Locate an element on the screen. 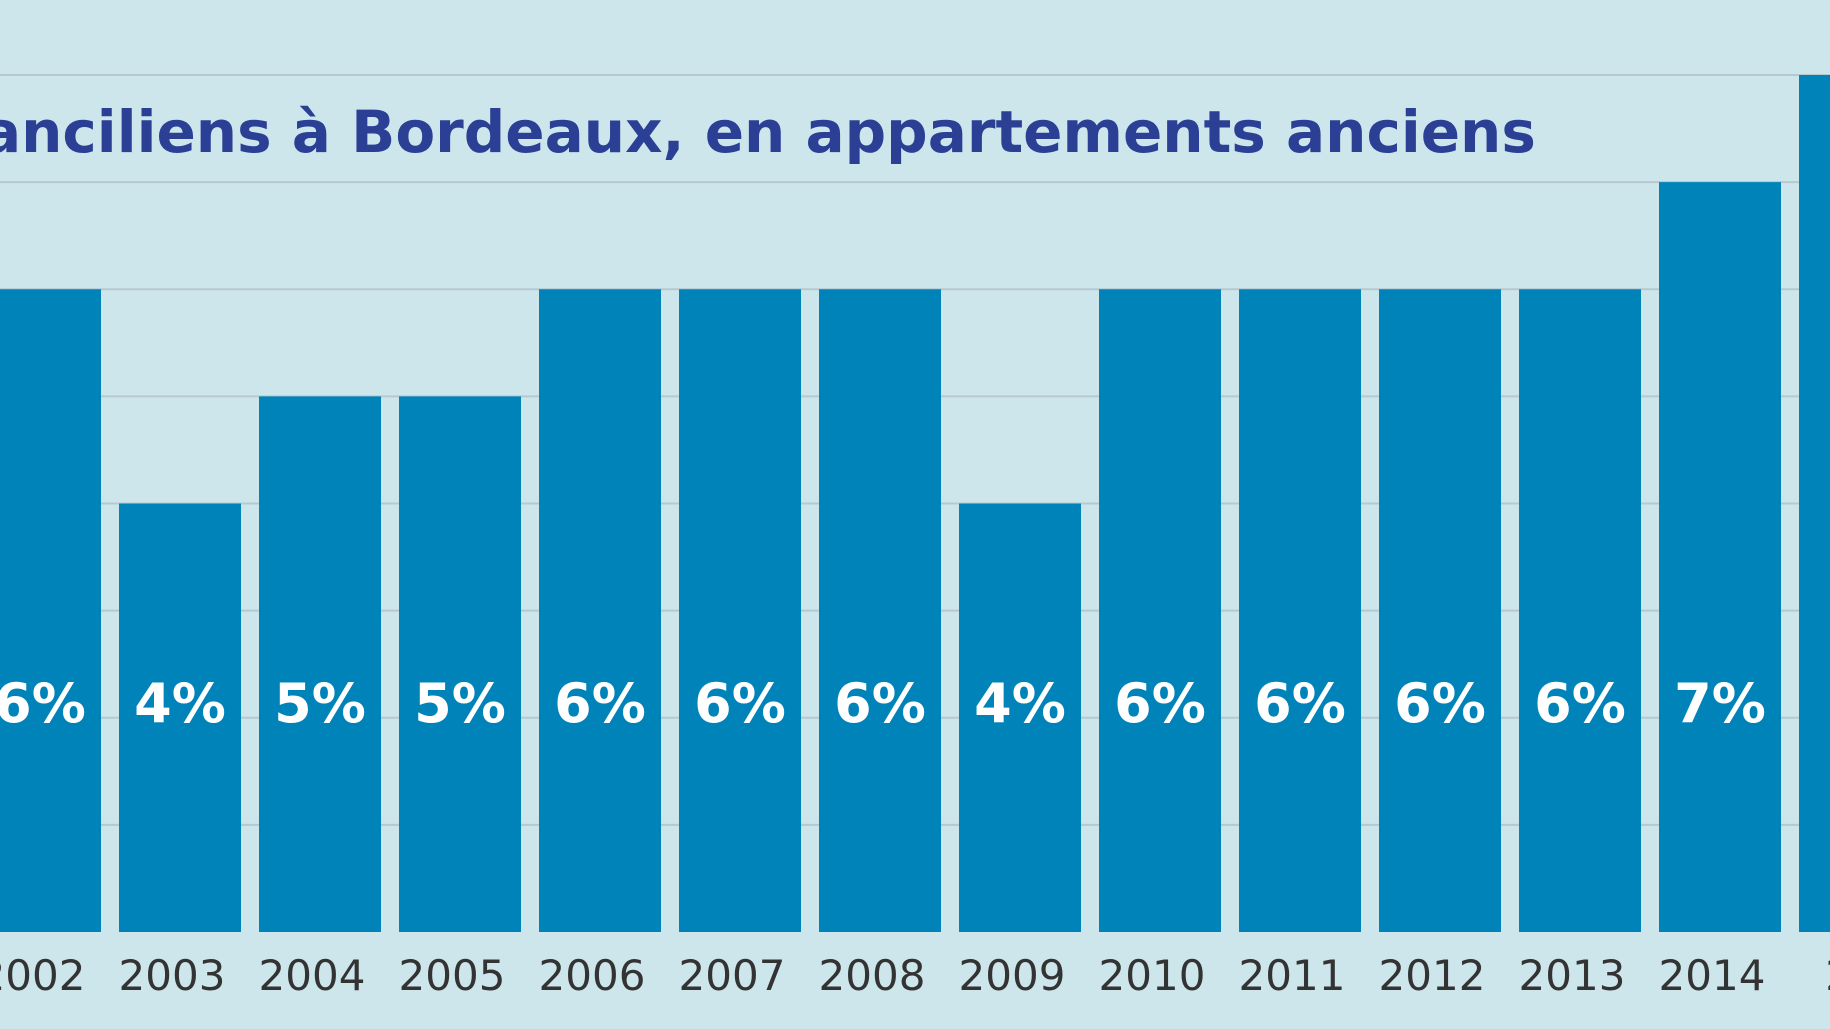  x-tick-label: 2006 is located at coordinates (592, 975).